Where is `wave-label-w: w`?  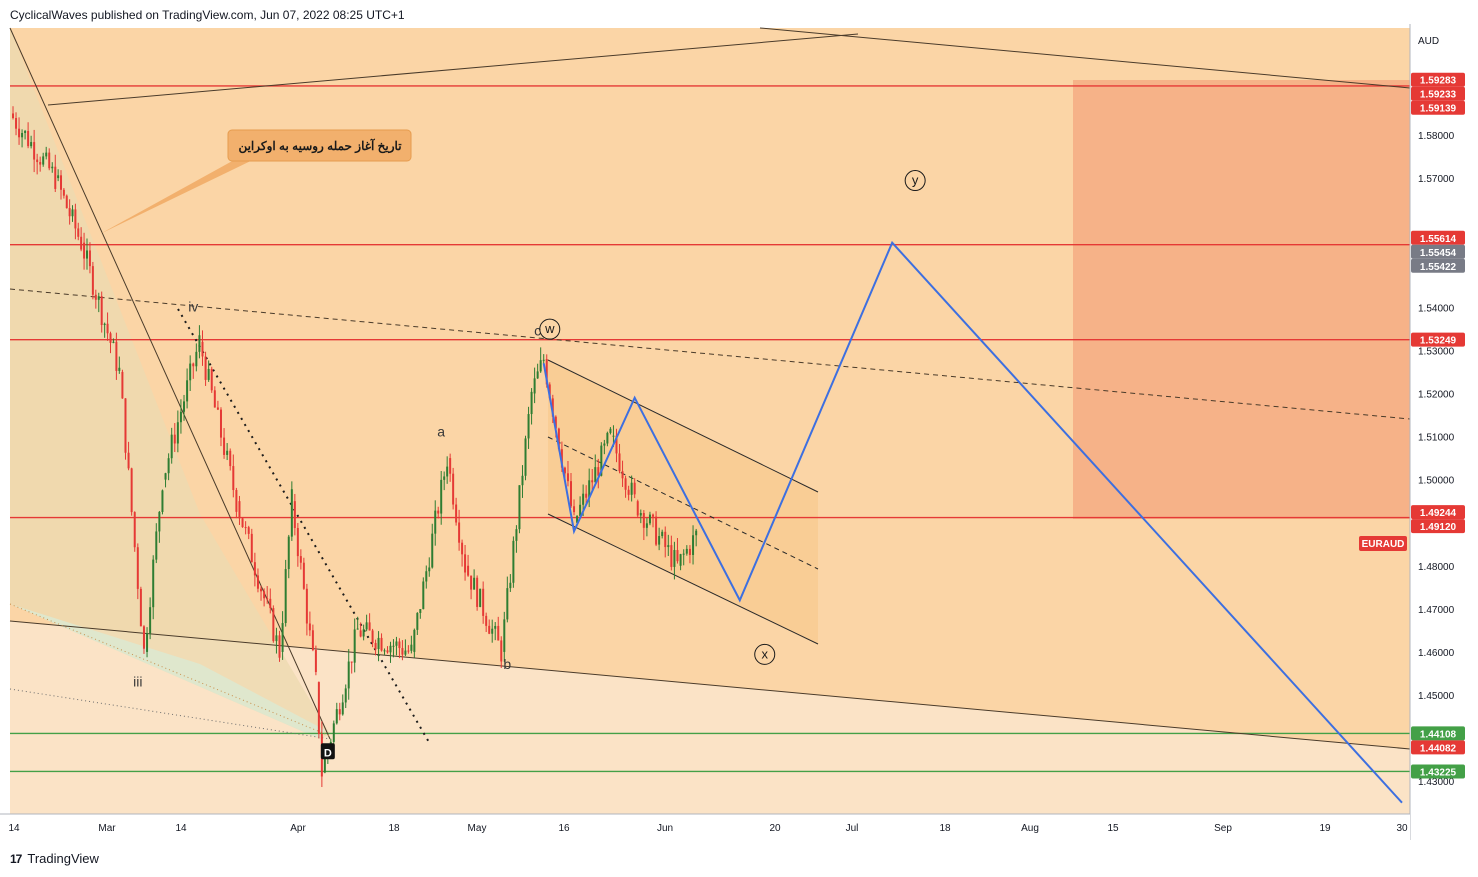
wave-label-w: w is located at coordinates (550, 329).